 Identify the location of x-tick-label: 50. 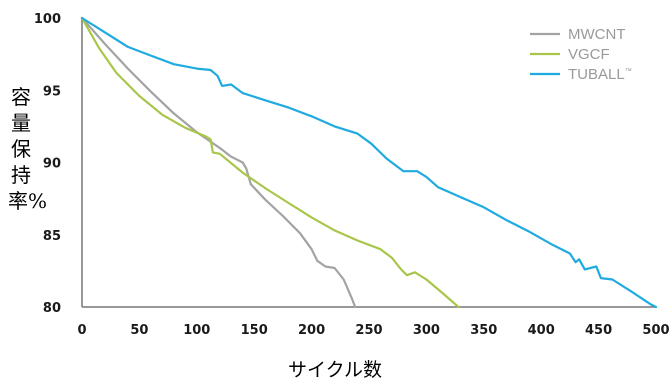
(139, 330).